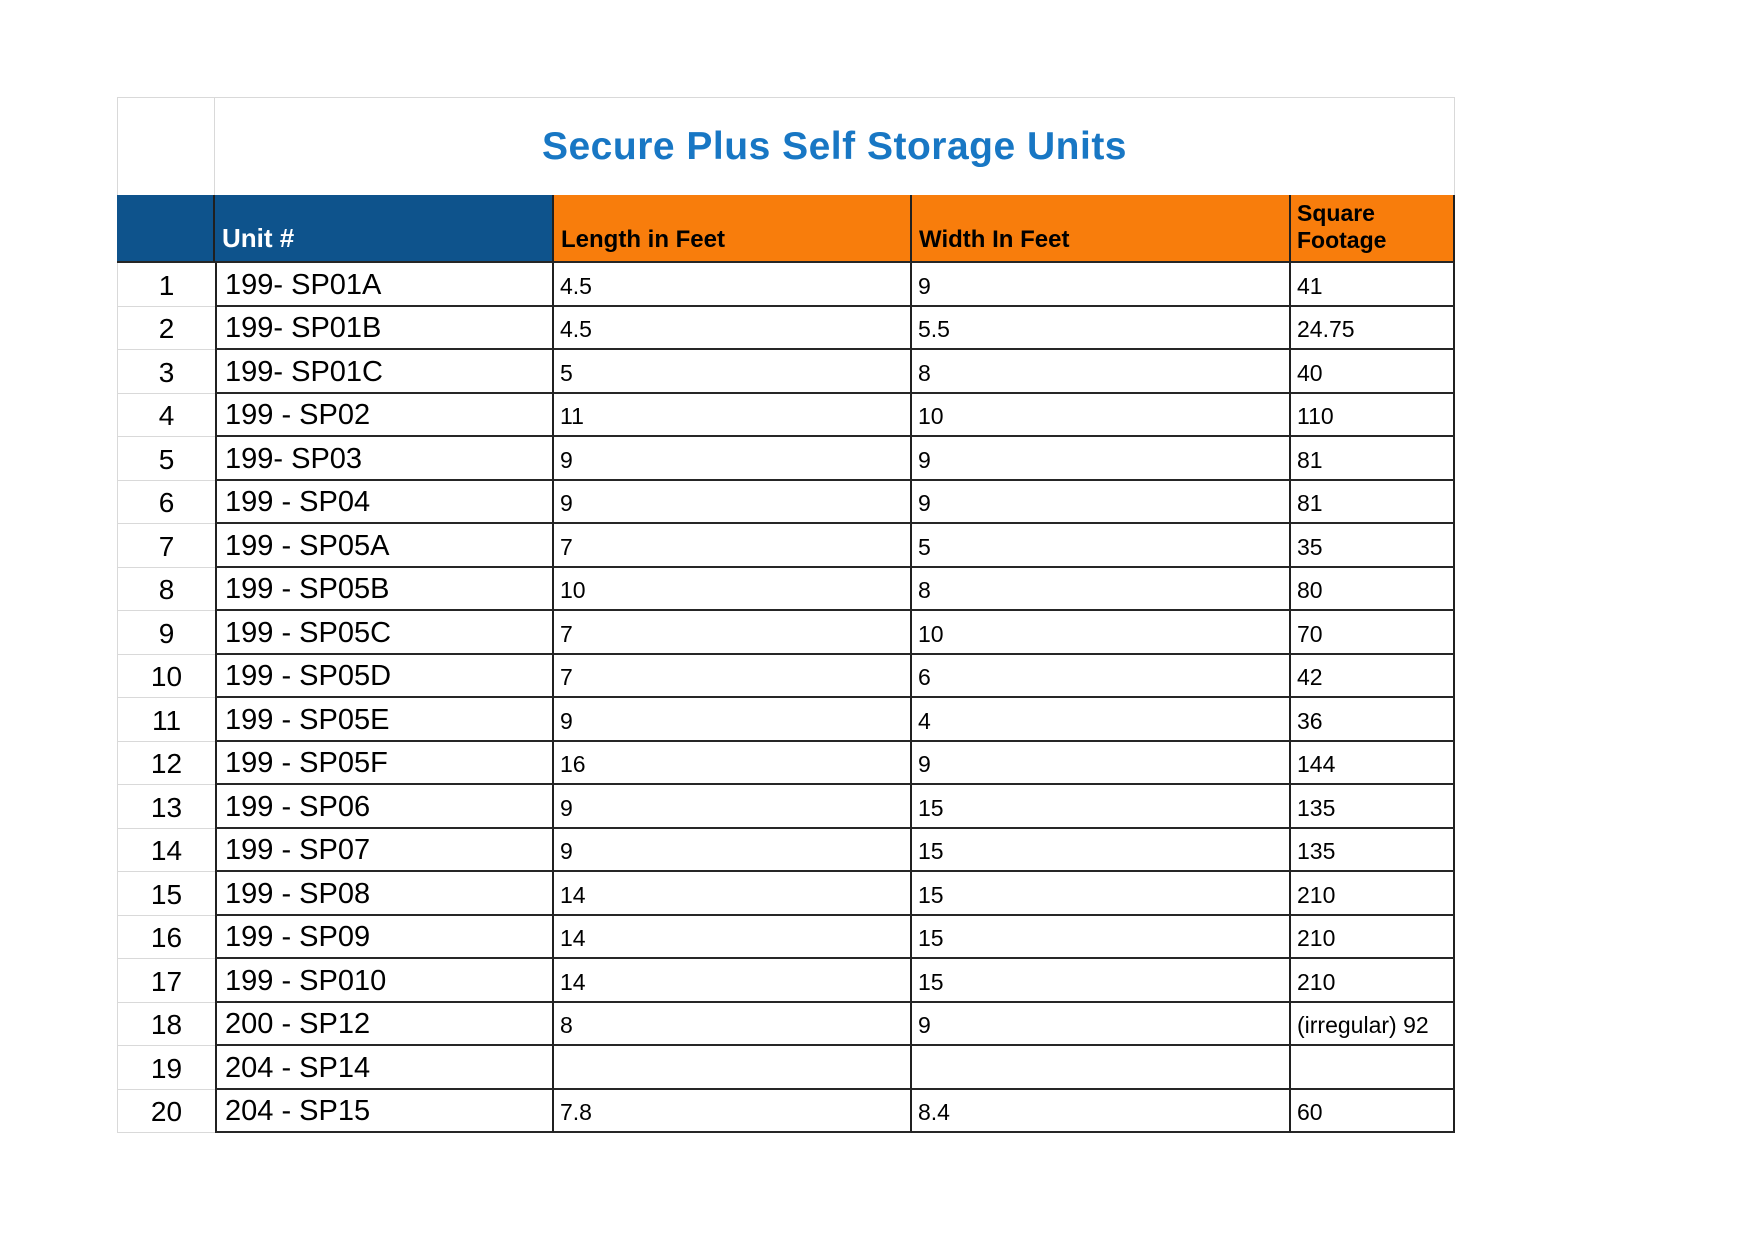  Describe the element at coordinates (166, 328) in the screenshot. I see `row-number-cell: 2` at that location.